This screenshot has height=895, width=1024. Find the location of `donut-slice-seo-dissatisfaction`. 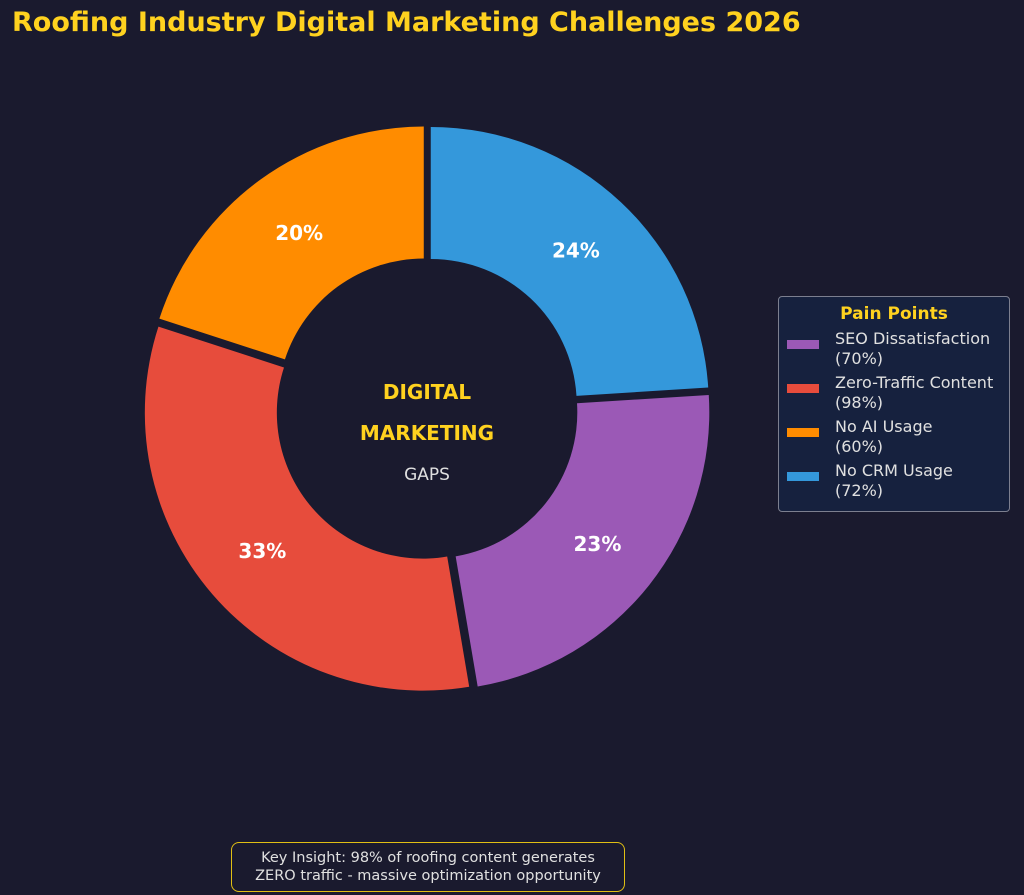

donut-slice-seo-dissatisfaction is located at coordinates (582, 540).